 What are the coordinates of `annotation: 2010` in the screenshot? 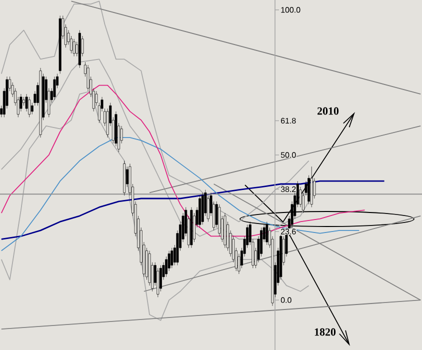 It's located at (328, 111).